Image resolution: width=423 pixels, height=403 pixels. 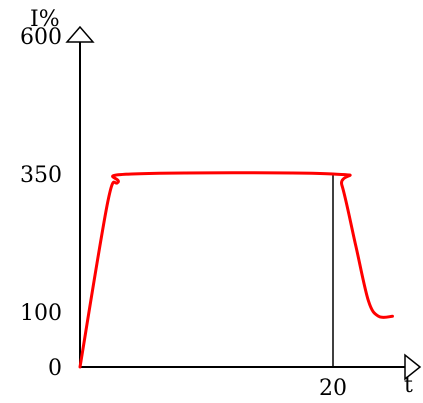 What do you see at coordinates (413, 367) in the screenshot?
I see `x-axis-arrow-icon` at bounding box center [413, 367].